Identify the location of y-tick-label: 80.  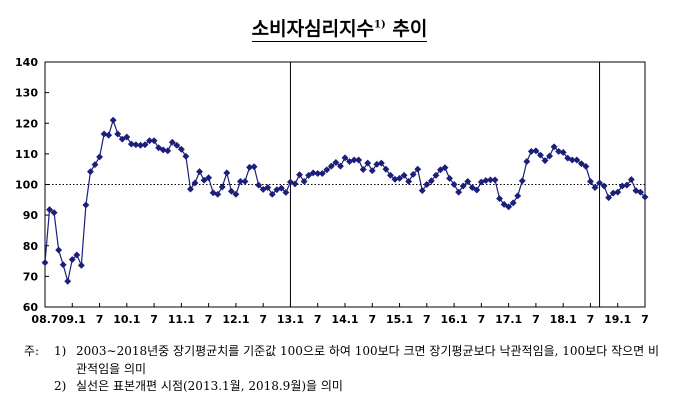
(31, 246).